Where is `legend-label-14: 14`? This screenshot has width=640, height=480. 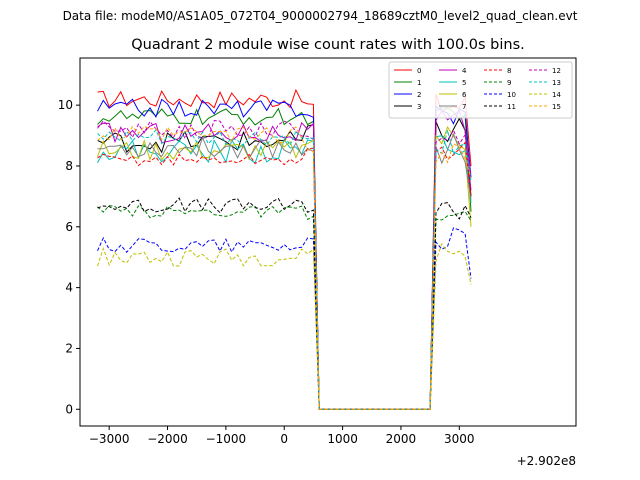 legend-label-14: 14 is located at coordinates (556, 95).